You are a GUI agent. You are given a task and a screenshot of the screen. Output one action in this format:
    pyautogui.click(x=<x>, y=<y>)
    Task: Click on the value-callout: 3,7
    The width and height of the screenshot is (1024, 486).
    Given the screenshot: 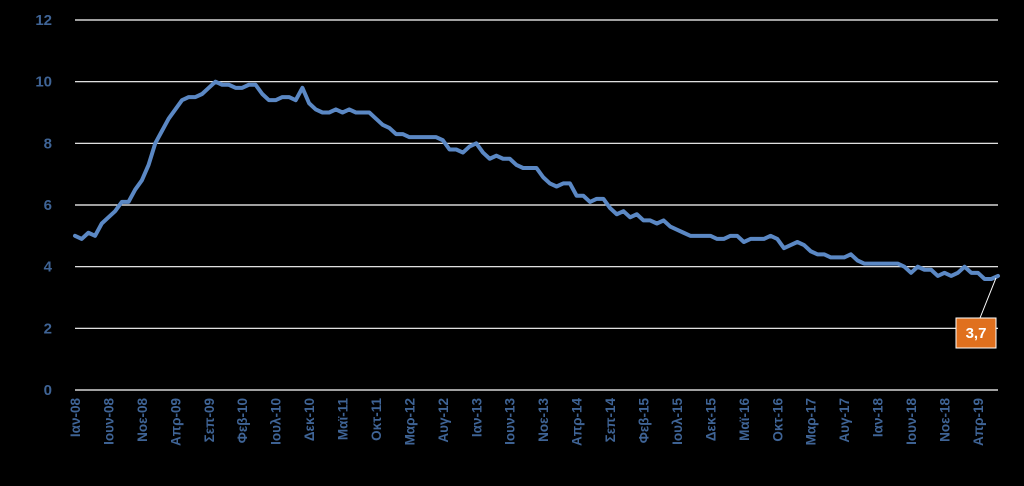 What is the action you would take?
    pyautogui.click(x=976, y=313)
    